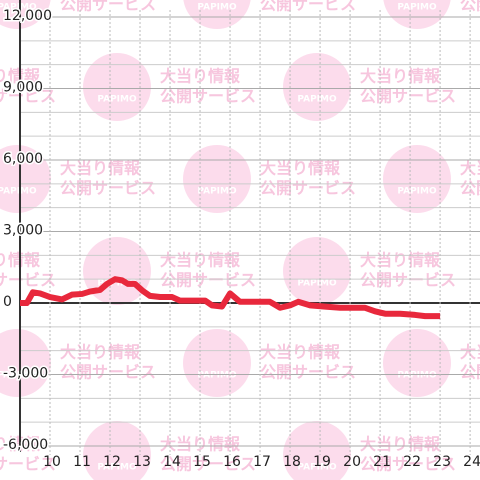  Describe the element at coordinates (471, 462) in the screenshot. I see `x-tick-label: 24` at that location.